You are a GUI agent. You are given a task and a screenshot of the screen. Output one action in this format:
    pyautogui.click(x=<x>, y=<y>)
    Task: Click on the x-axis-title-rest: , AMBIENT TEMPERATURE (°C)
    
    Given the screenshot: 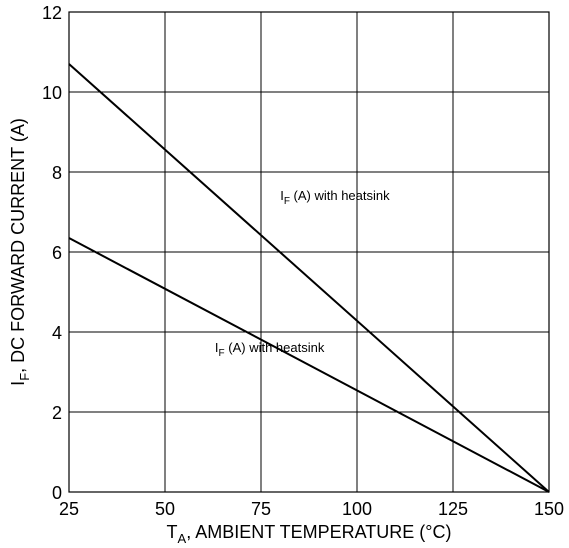 What is the action you would take?
    pyautogui.click(x=318, y=532)
    